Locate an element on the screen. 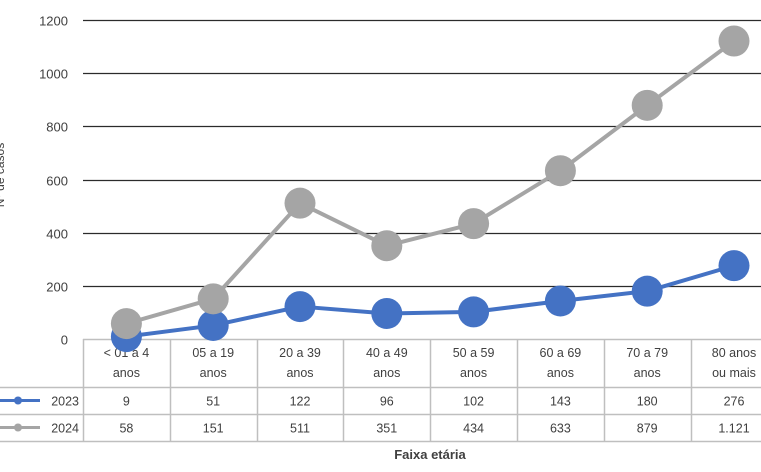  table-cell-value: 51 is located at coordinates (213, 402).